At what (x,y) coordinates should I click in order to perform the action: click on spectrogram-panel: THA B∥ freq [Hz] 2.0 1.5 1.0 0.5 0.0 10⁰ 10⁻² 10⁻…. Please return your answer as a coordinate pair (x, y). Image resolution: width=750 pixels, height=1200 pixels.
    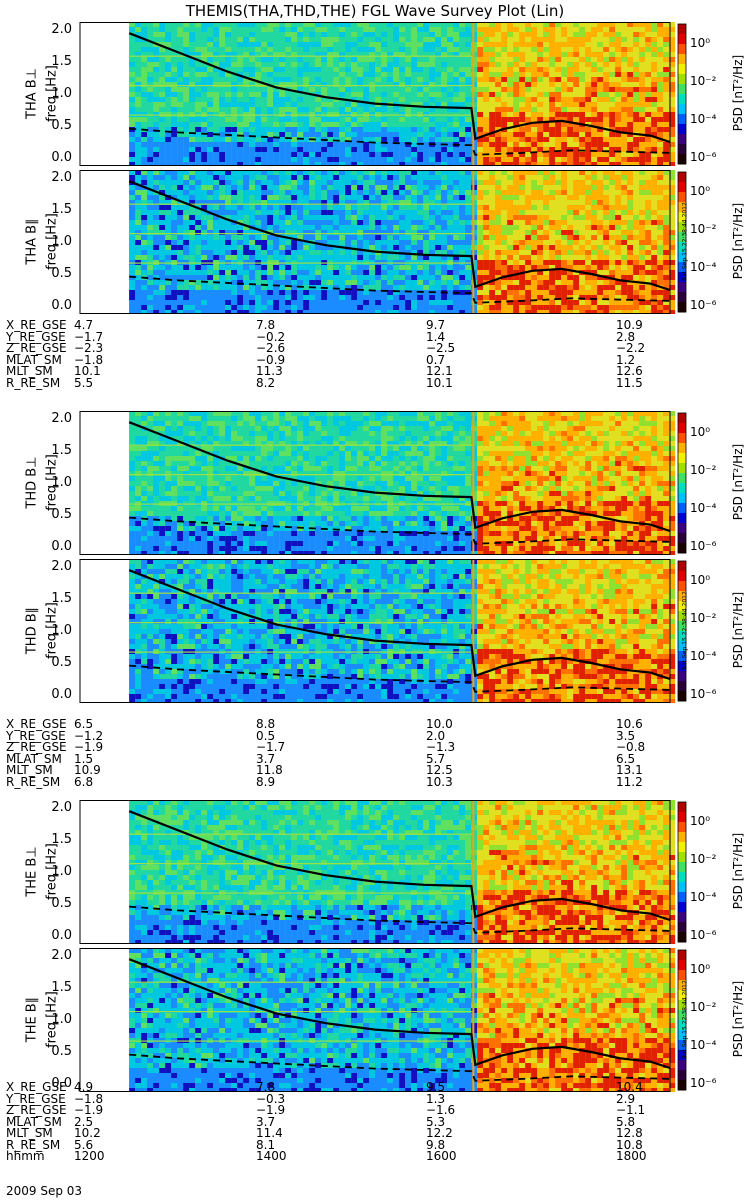
    Looking at the image, I should click on (375, 242).